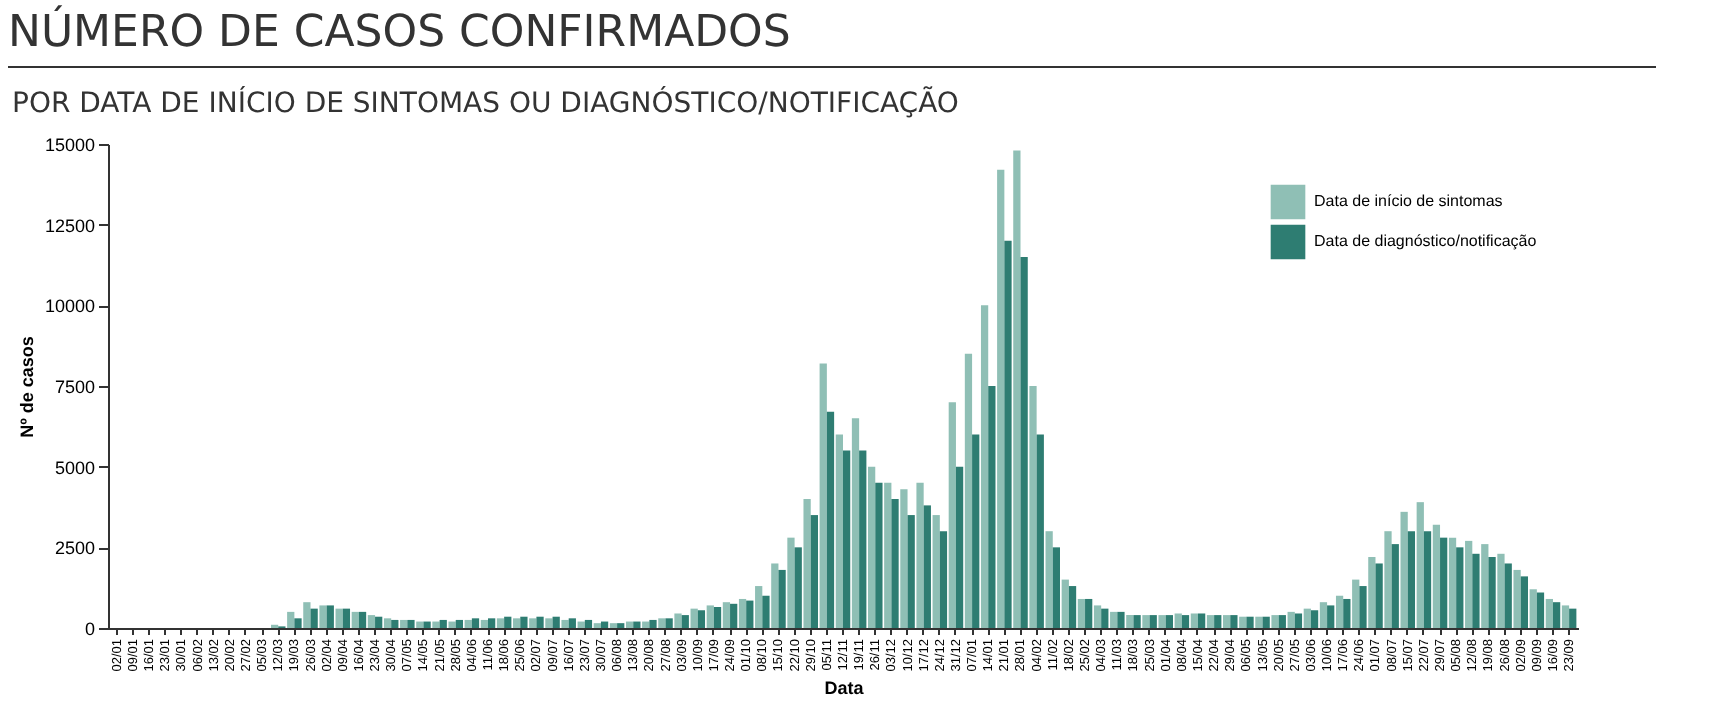  Describe the element at coordinates (1408, 201) in the screenshot. I see `legend-label: Data de início de sintomas` at that location.